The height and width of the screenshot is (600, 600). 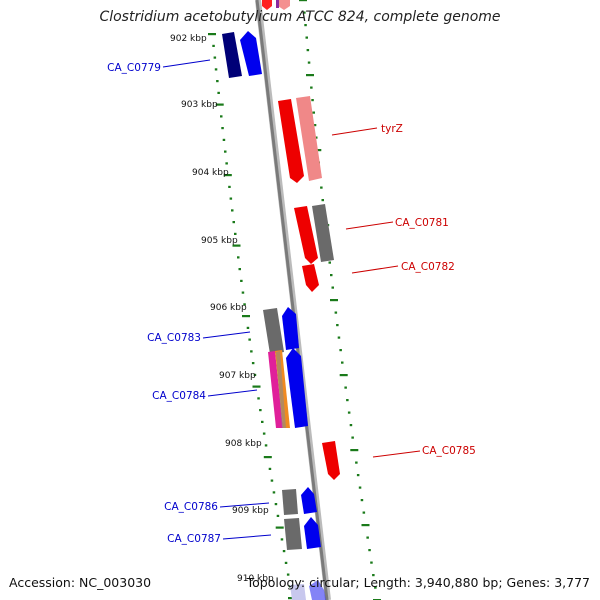 What do you see at coordinates (312, 533) in the screenshot?
I see `gene-arrow-CA_C0787-blue` at bounding box center [312, 533].